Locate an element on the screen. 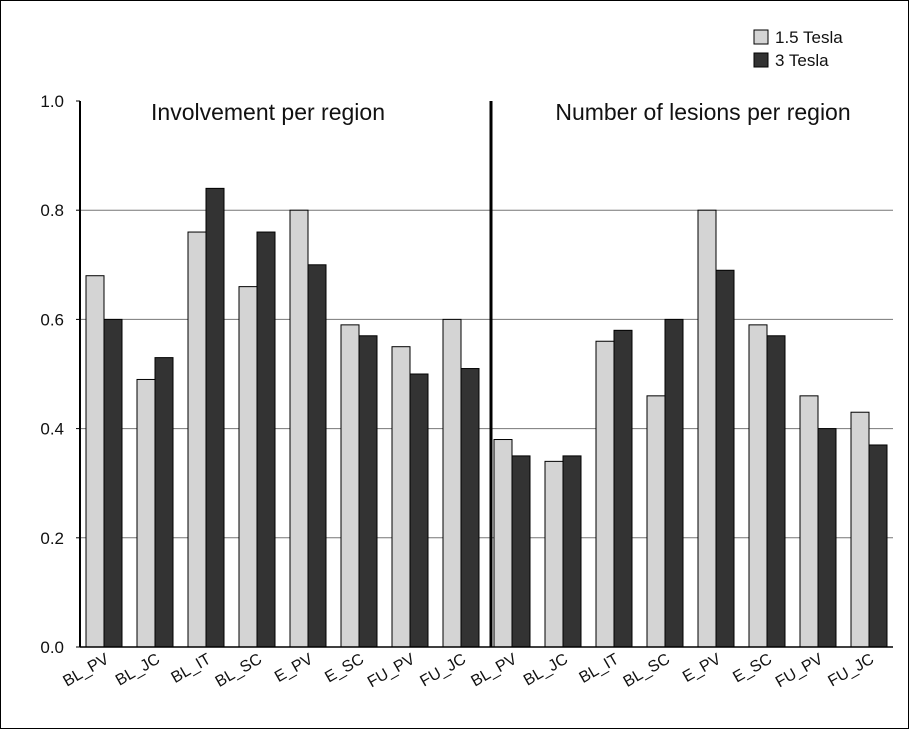  bar-involvement-bl-it-3t is located at coordinates (215, 417).